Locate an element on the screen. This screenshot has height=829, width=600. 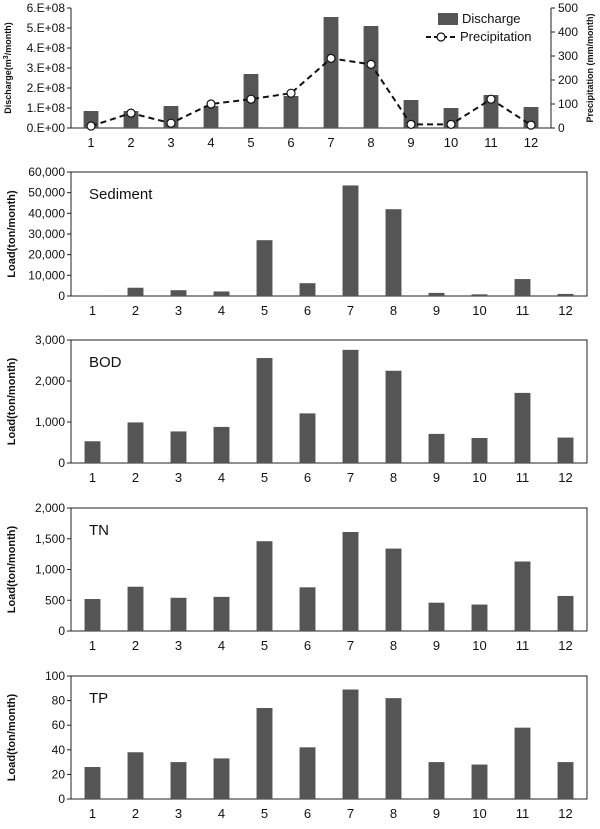
y-tick-label: 10,000 is located at coordinates (46, 275).